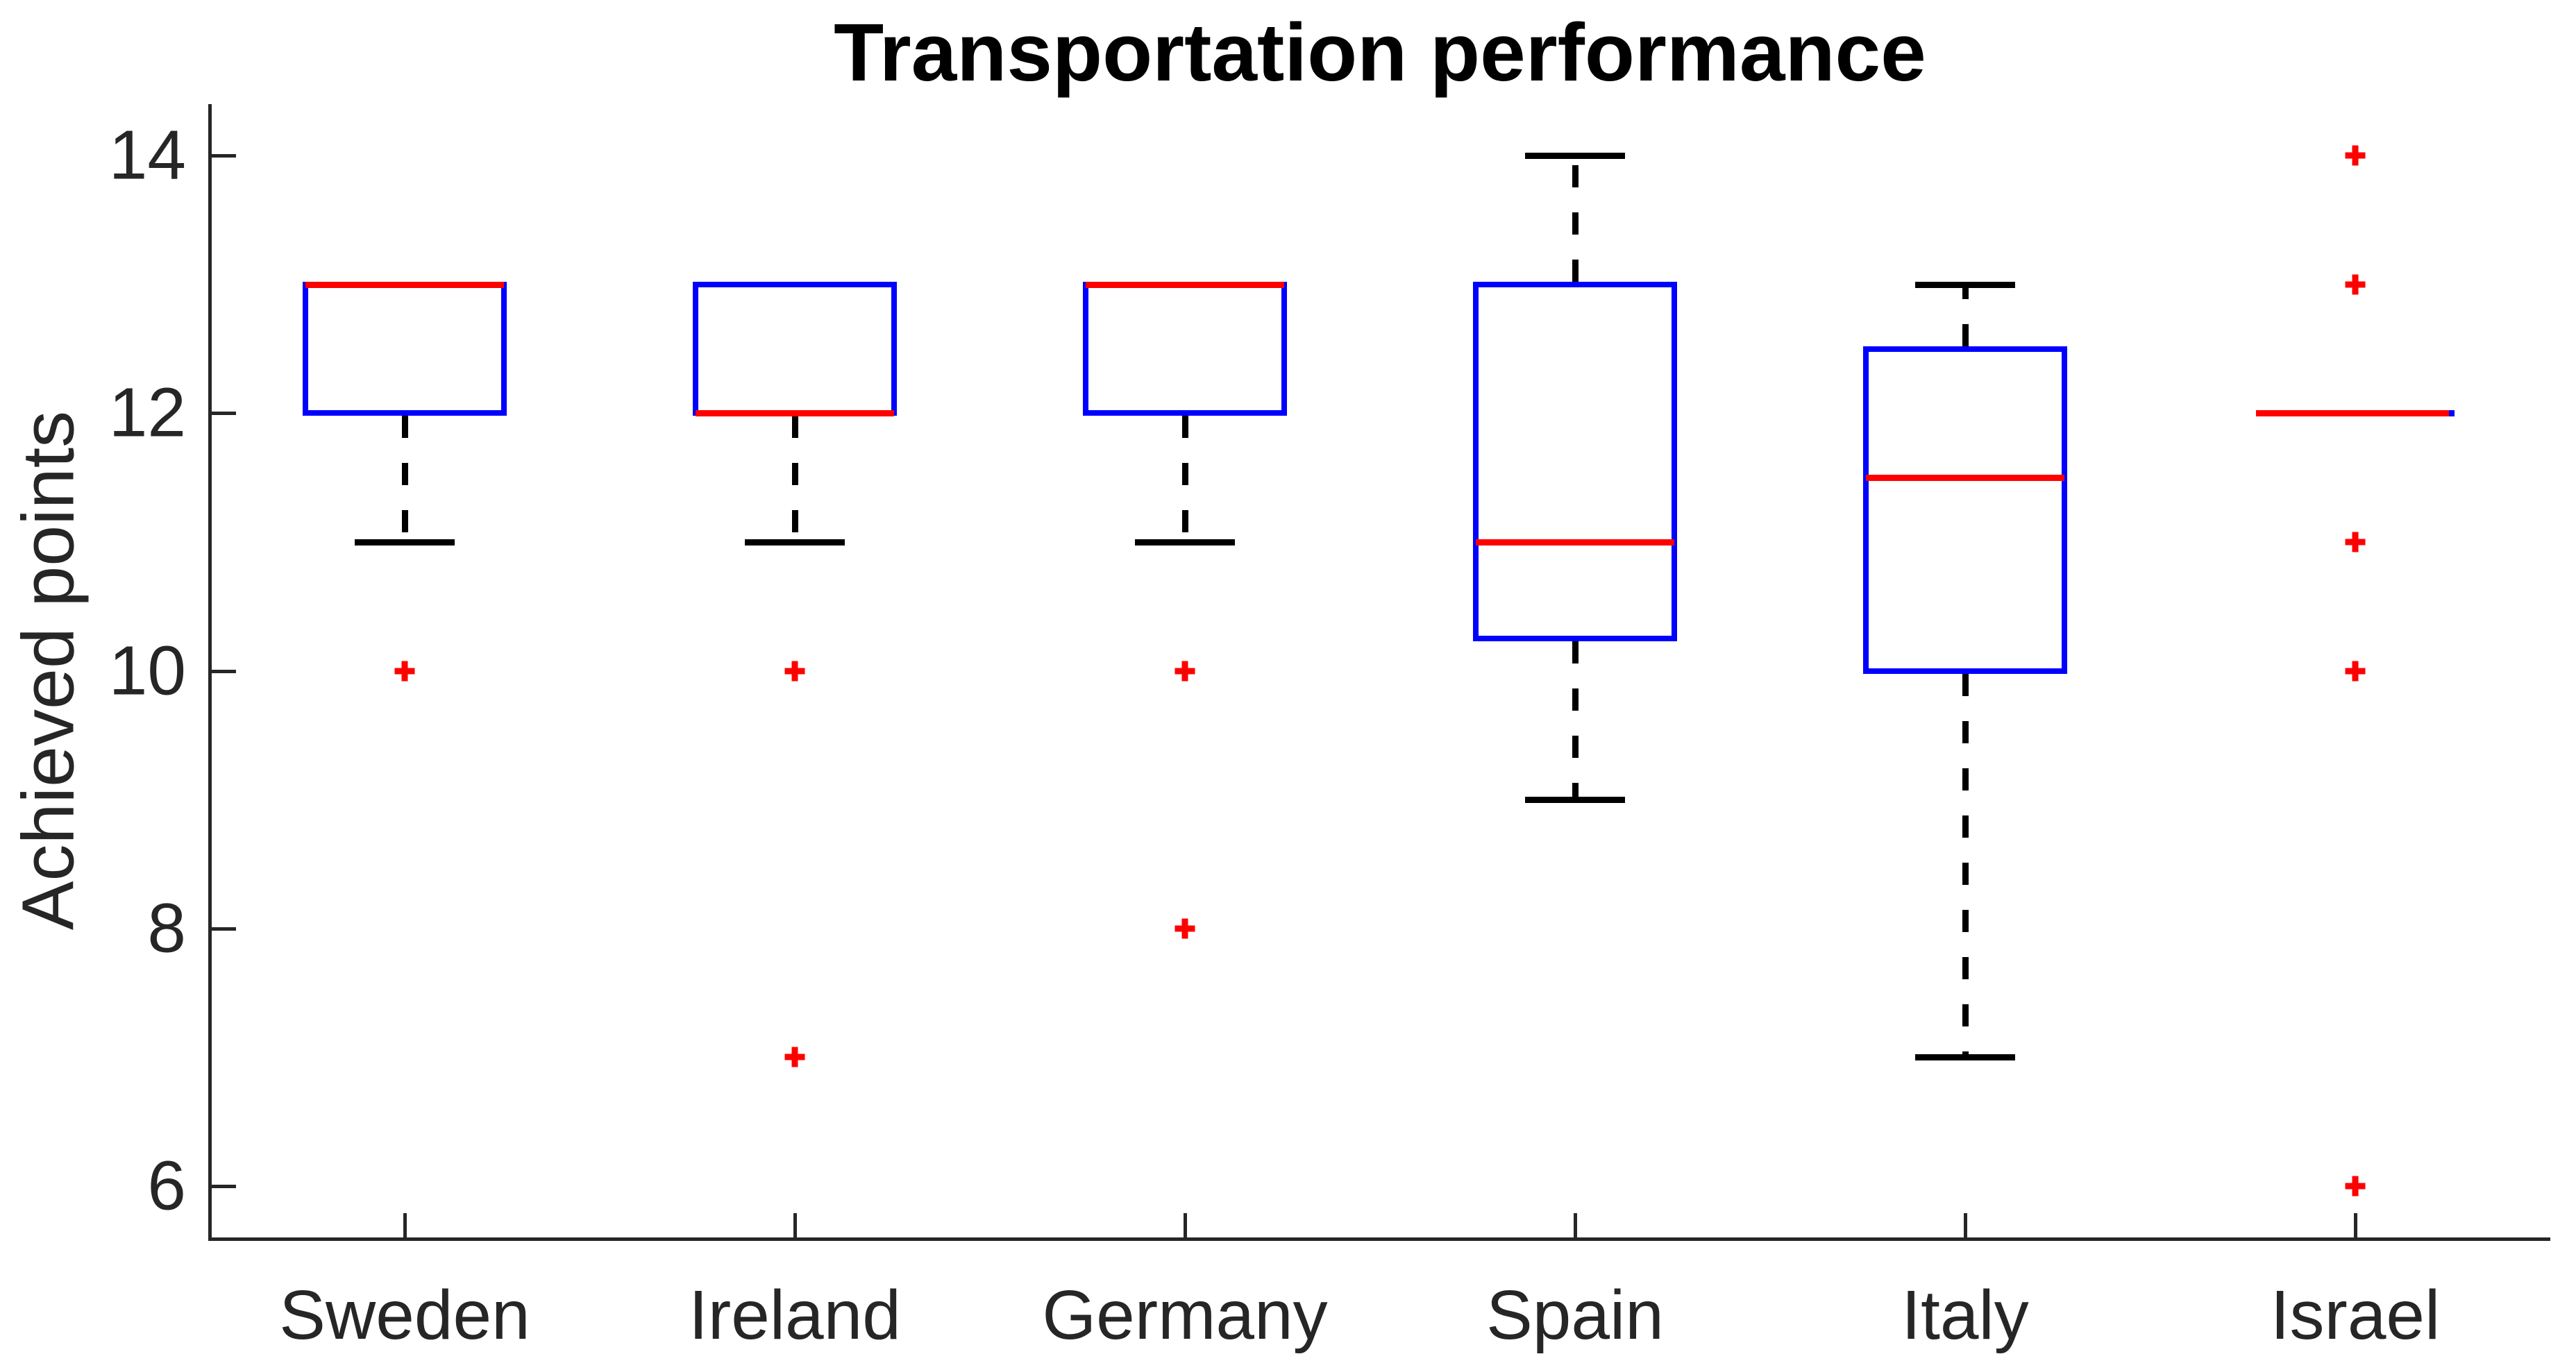 The width and height of the screenshot is (2576, 1370). I want to click on chart-title: Transportation performance, so click(1380, 53).